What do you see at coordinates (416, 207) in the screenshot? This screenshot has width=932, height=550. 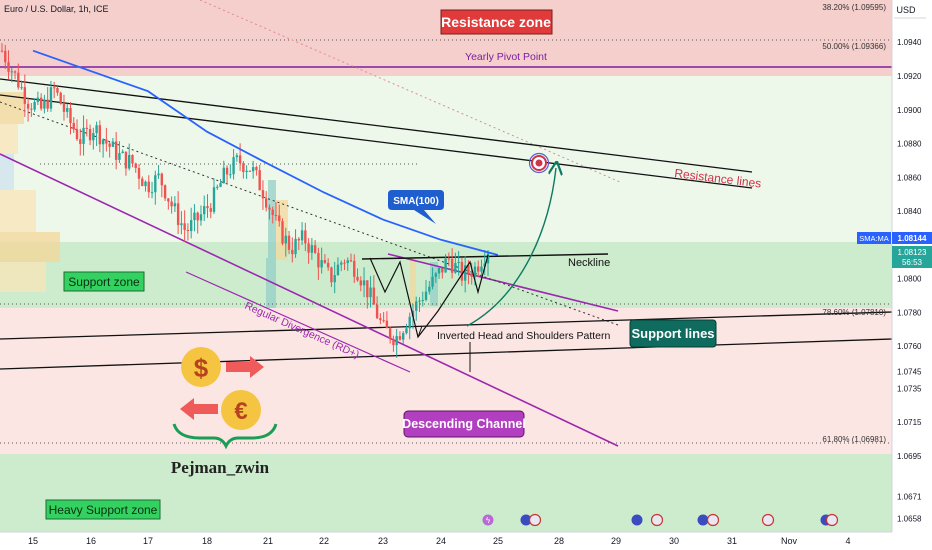 I see `sma-callout: SMA(100)` at bounding box center [416, 207].